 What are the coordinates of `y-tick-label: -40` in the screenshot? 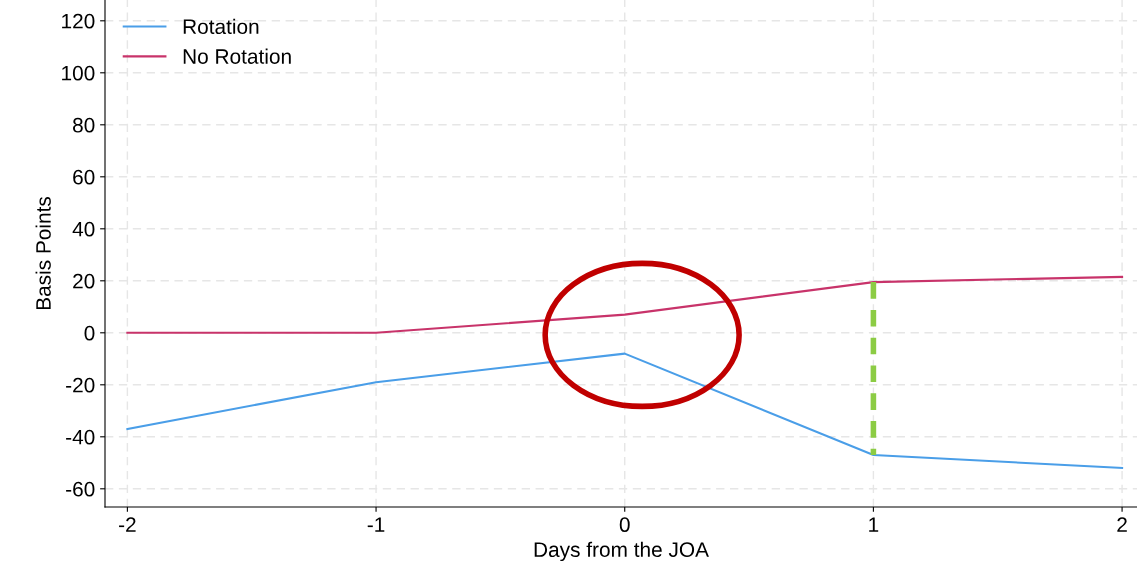 It's located at (80, 437).